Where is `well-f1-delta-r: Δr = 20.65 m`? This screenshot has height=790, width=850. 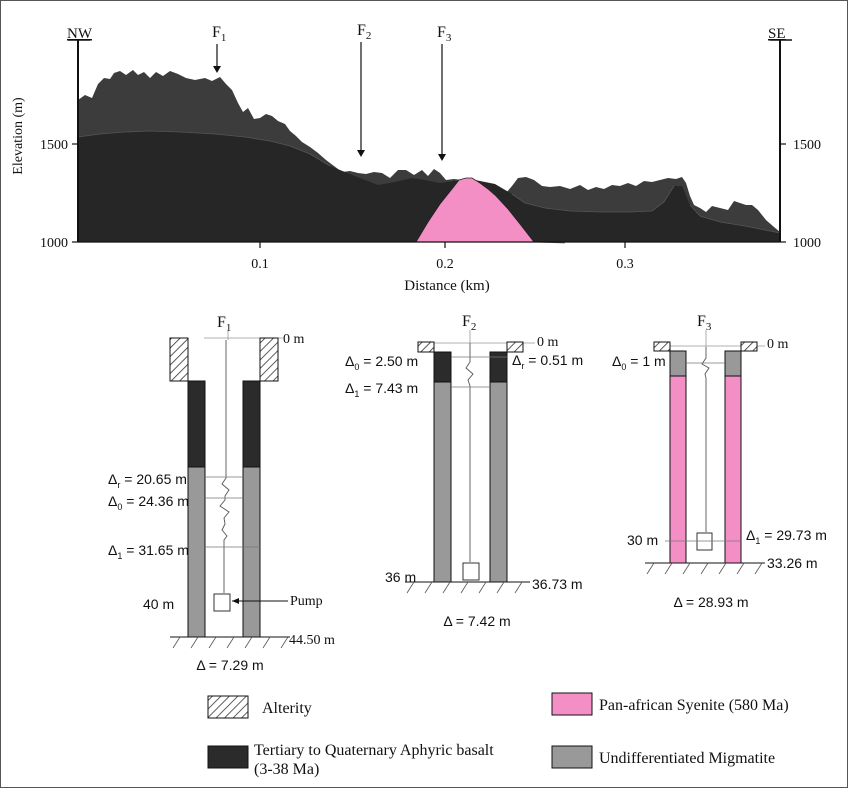
well-f1-delta-r: Δr = 20.65 m is located at coordinates (147, 480).